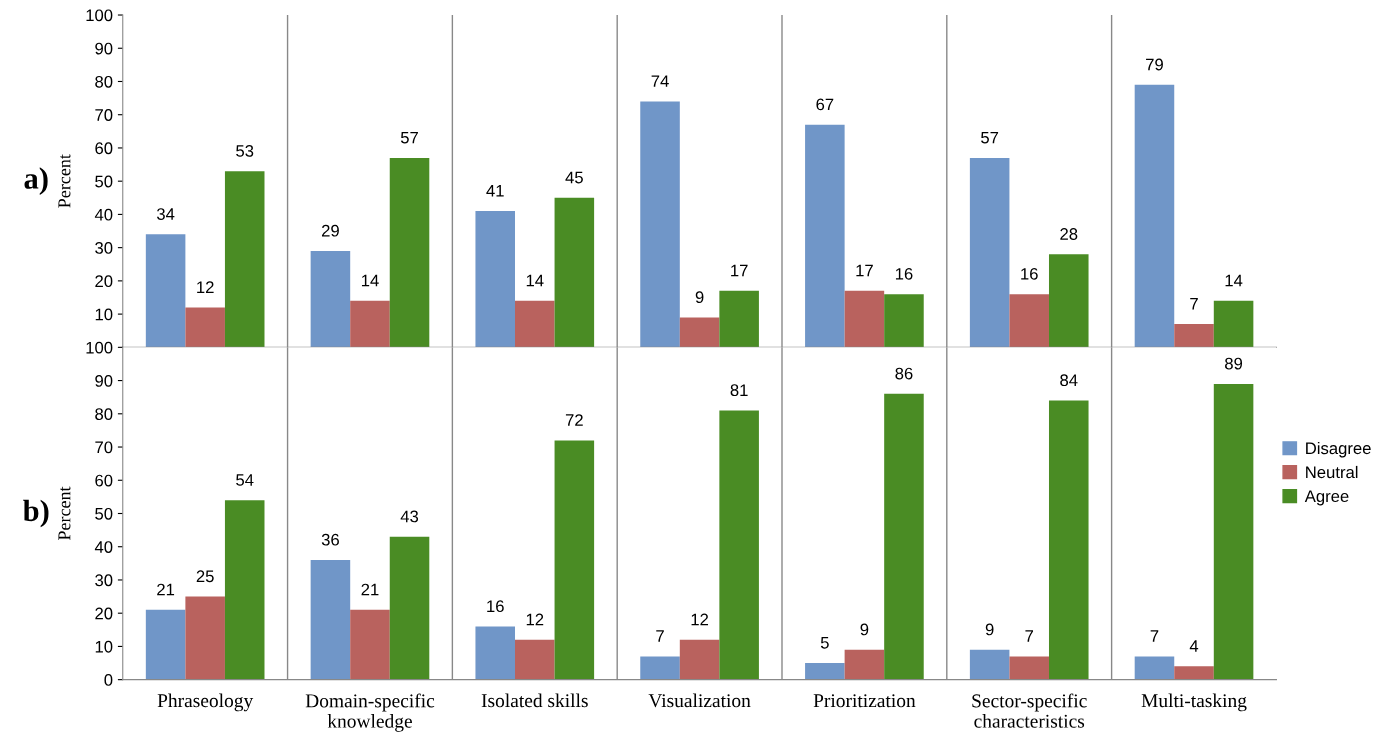  What do you see at coordinates (36, 181) in the screenshot?
I see `text: a)` at bounding box center [36, 181].